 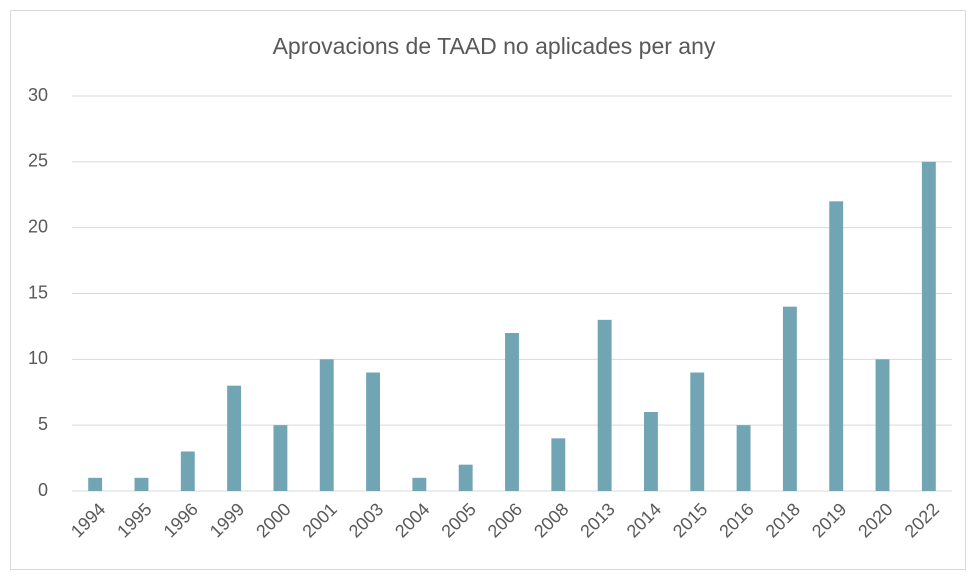 I want to click on y-tick-label: 0, so click(x=43, y=490).